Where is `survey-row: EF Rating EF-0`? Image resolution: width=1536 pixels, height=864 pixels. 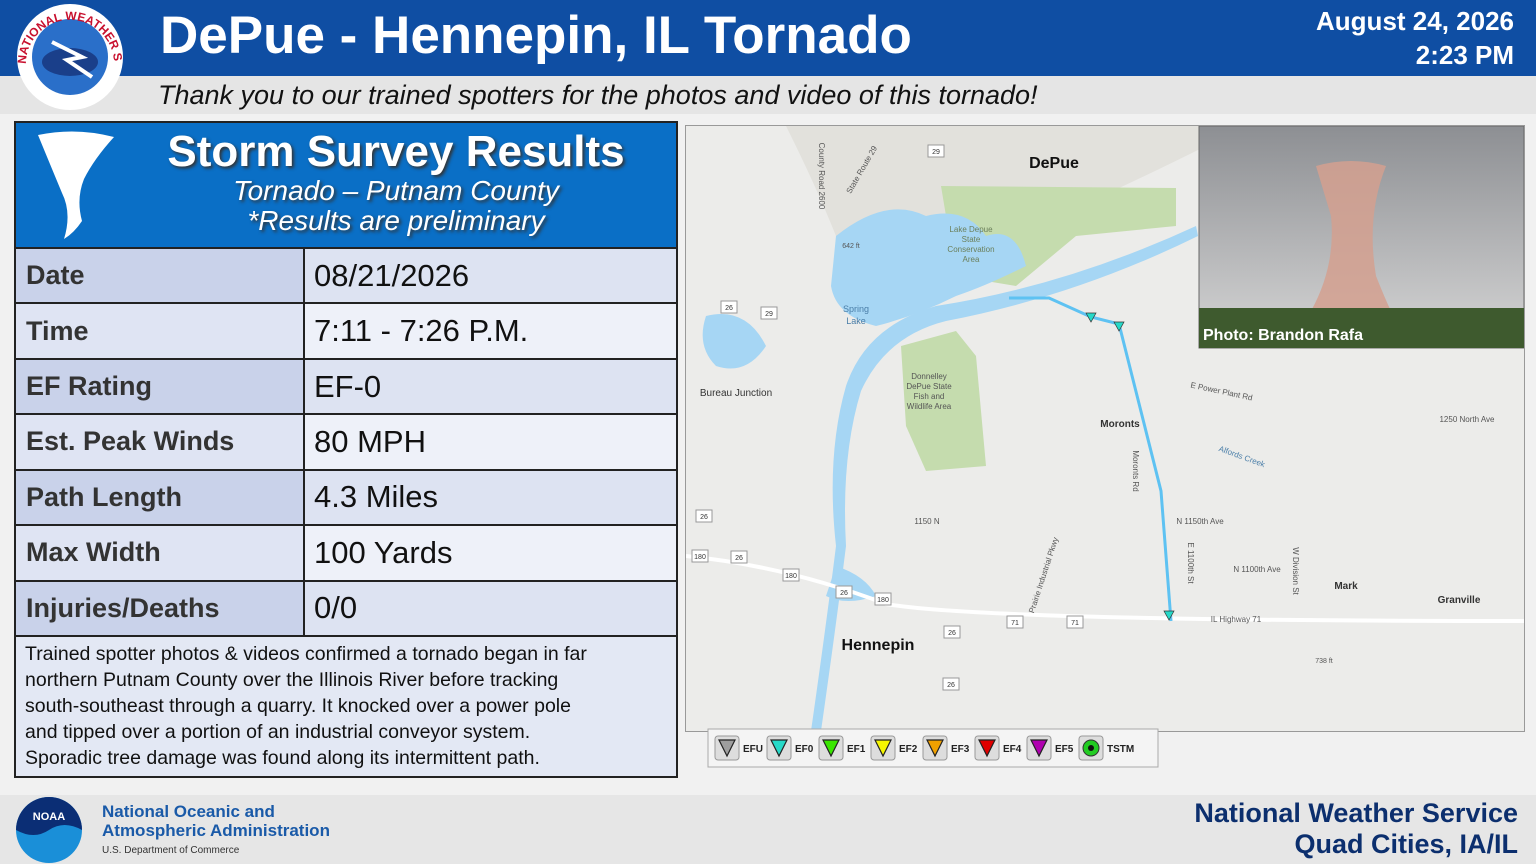
survey-row: EF Rating EF-0 is located at coordinates (346, 387).